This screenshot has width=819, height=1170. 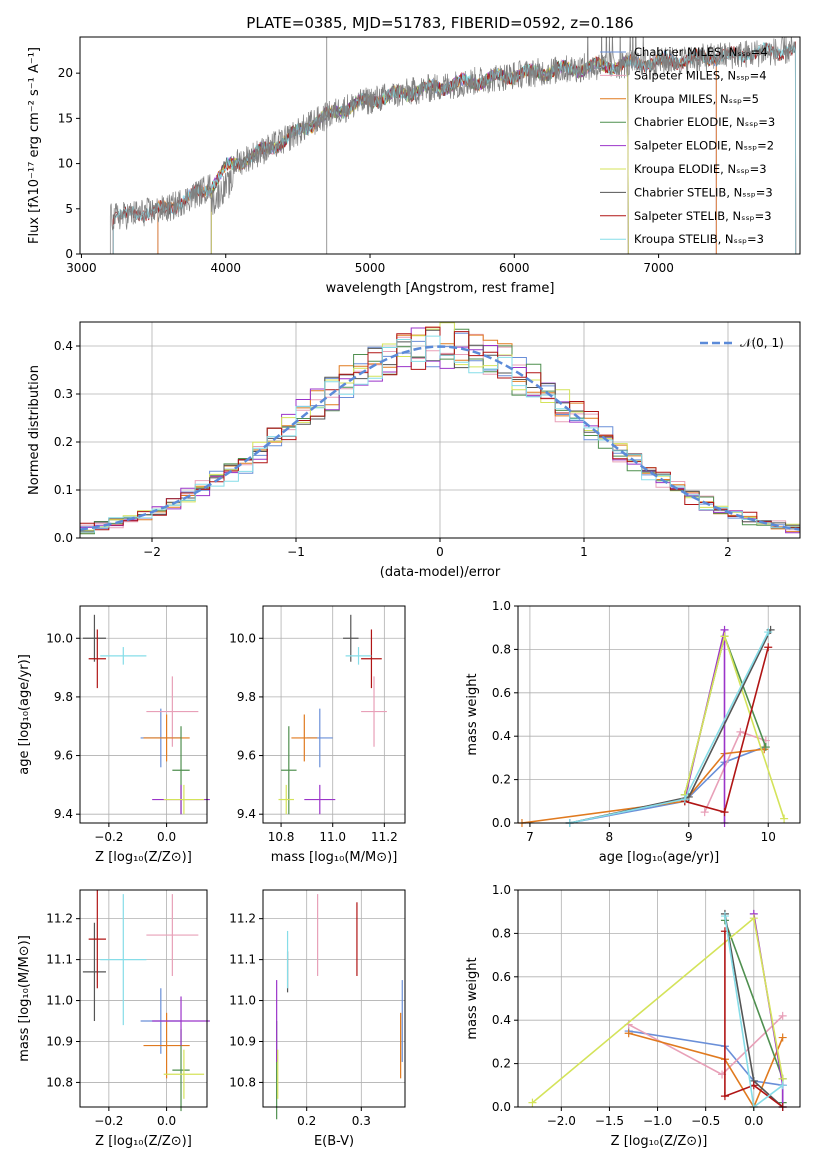 I want to click on y-axis-label: mass [log₁₀(M/M⊙)], so click(x=24, y=998).